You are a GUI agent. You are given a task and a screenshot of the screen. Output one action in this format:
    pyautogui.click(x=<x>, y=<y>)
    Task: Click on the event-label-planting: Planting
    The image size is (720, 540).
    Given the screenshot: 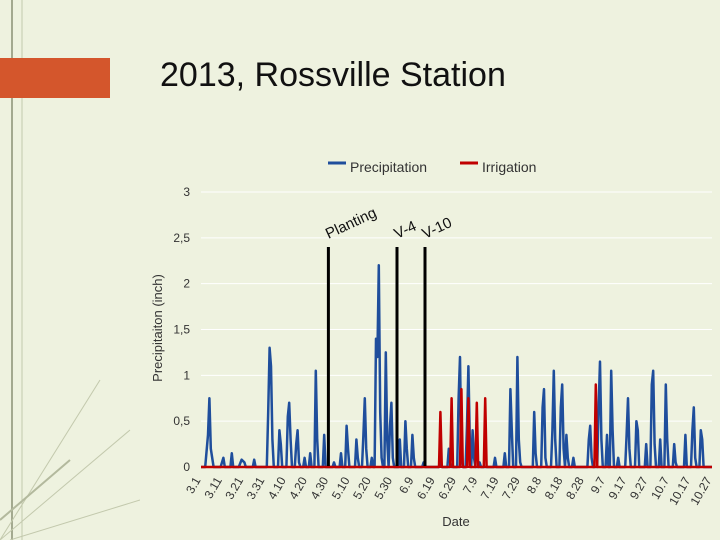 What is the action you would take?
    pyautogui.click(x=351, y=223)
    